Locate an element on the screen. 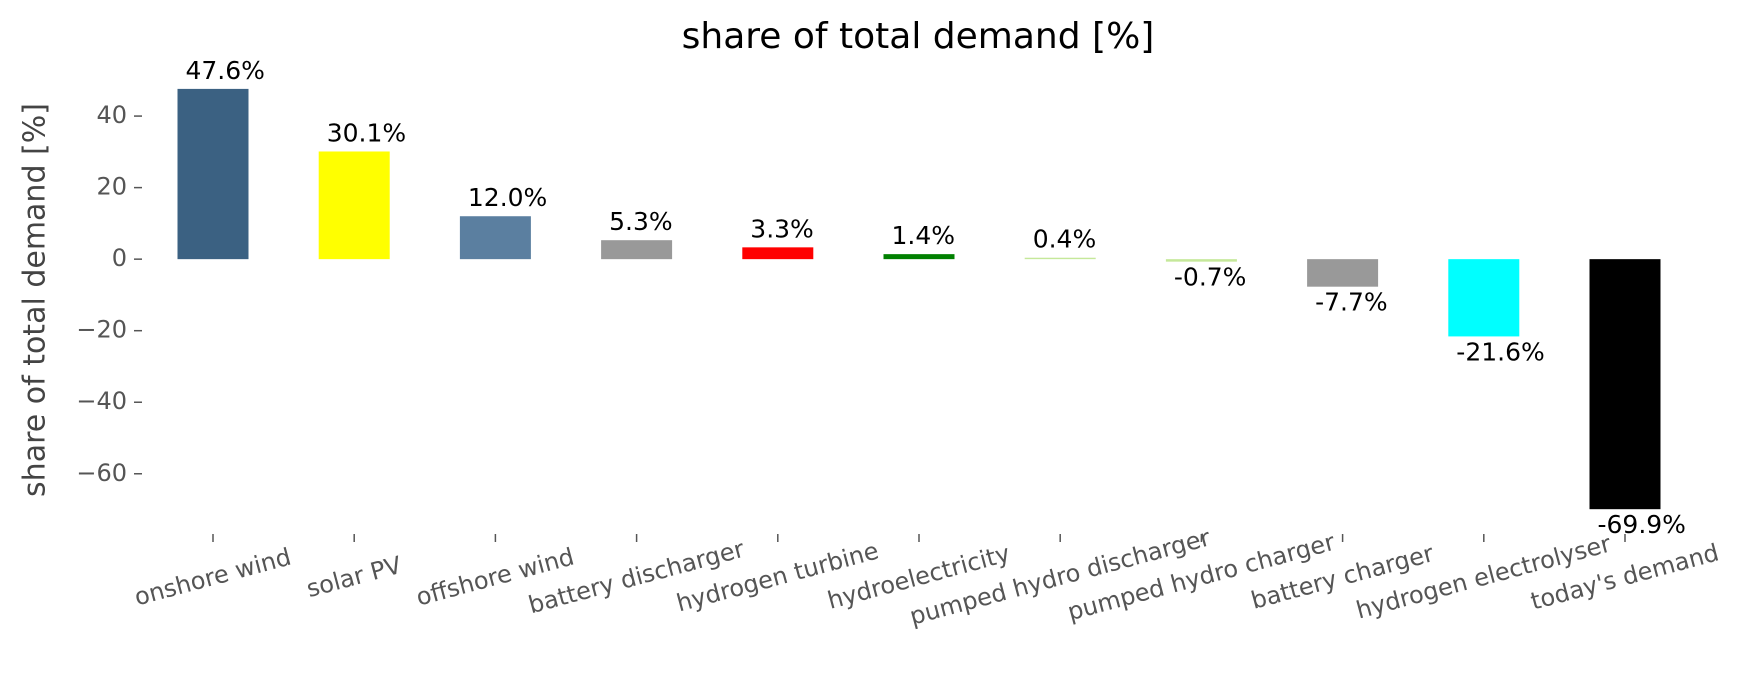 This screenshot has width=1753, height=689. value-label: -7.7% is located at coordinates (1351, 302).